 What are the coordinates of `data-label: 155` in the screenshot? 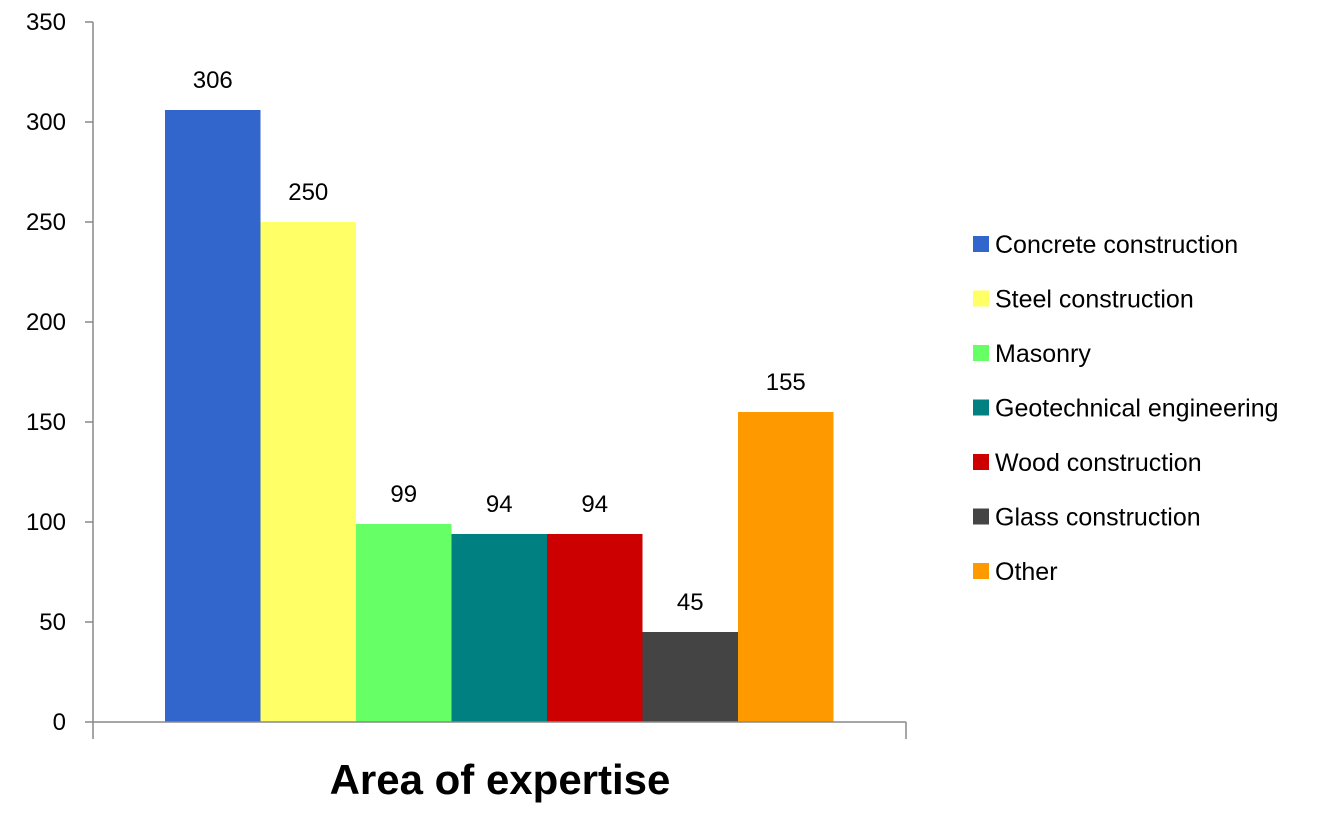 It's located at (786, 382).